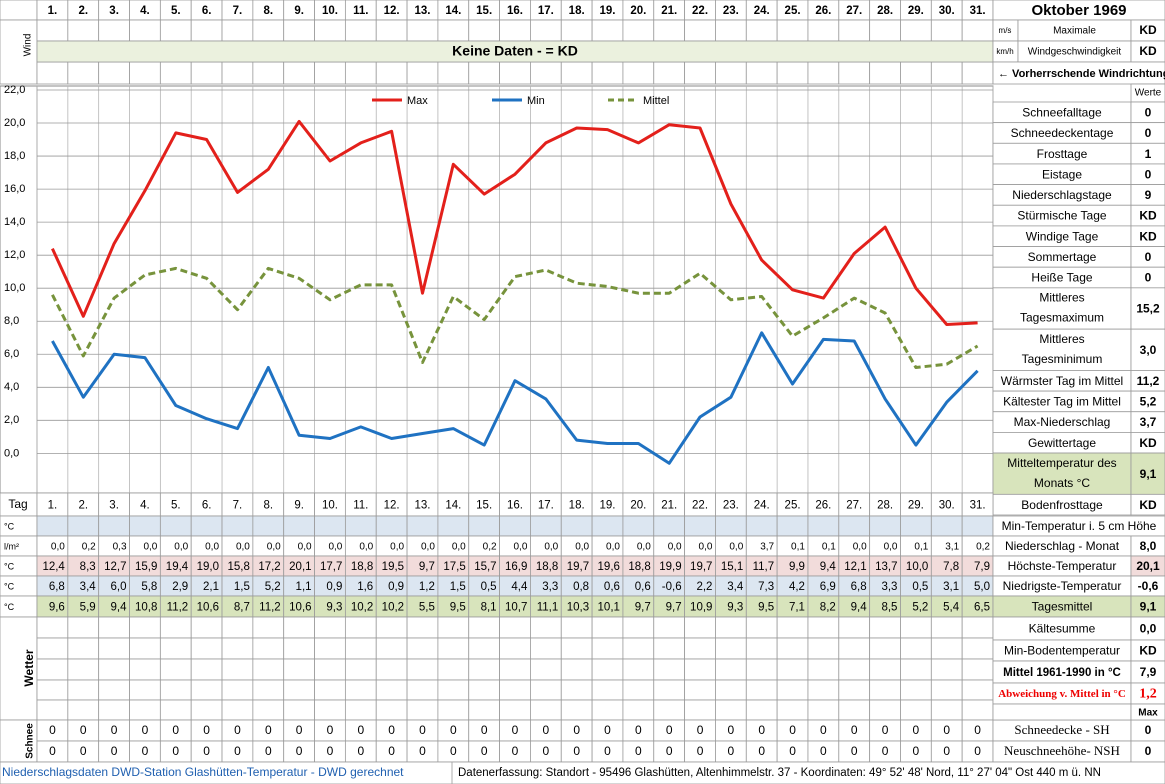 The height and width of the screenshot is (784, 1165). I want to click on stat-label: Max-Niederschlag, so click(1062, 422).